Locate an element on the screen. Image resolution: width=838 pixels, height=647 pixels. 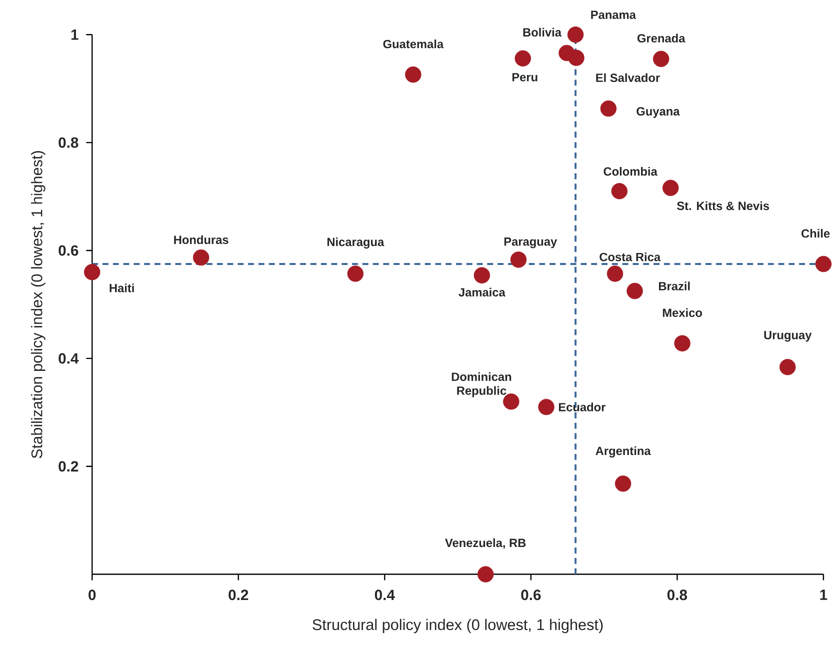
y-tick-label: 0.8 is located at coordinates (68, 143).